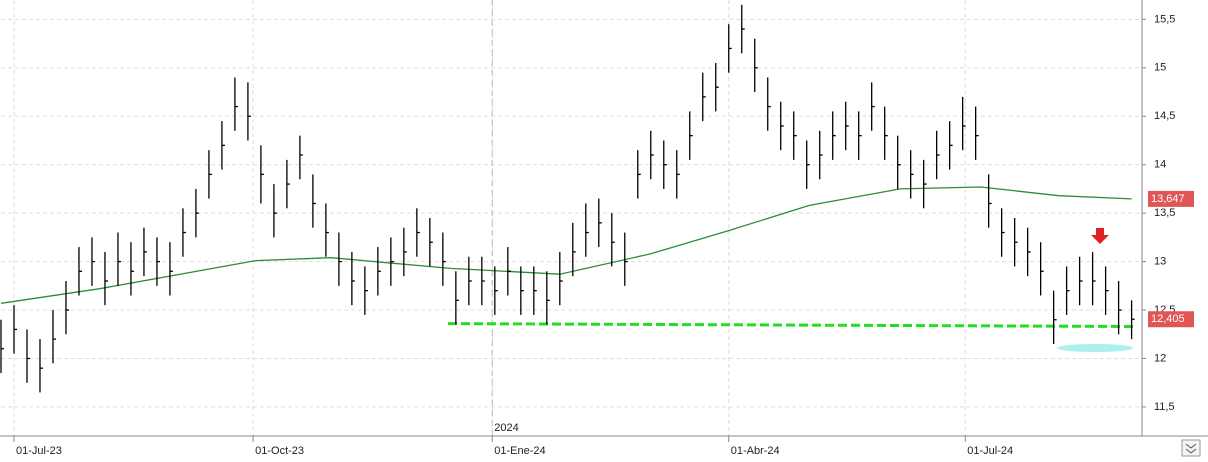 This screenshot has width=1208, height=462. Describe the element at coordinates (1168, 319) in the screenshot. I see `last-price-label: 12,405` at that location.